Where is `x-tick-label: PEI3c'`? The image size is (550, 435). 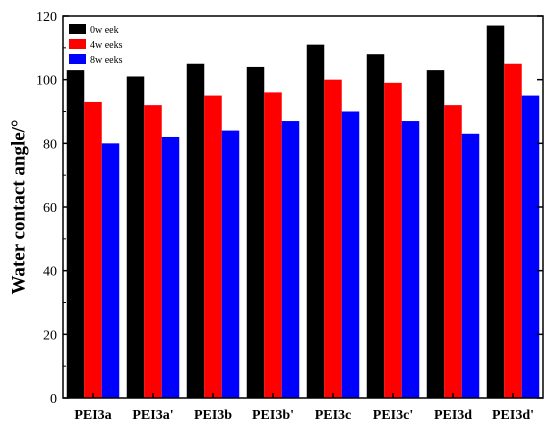
x-tick-label: PEI3c' is located at coordinates (393, 415).